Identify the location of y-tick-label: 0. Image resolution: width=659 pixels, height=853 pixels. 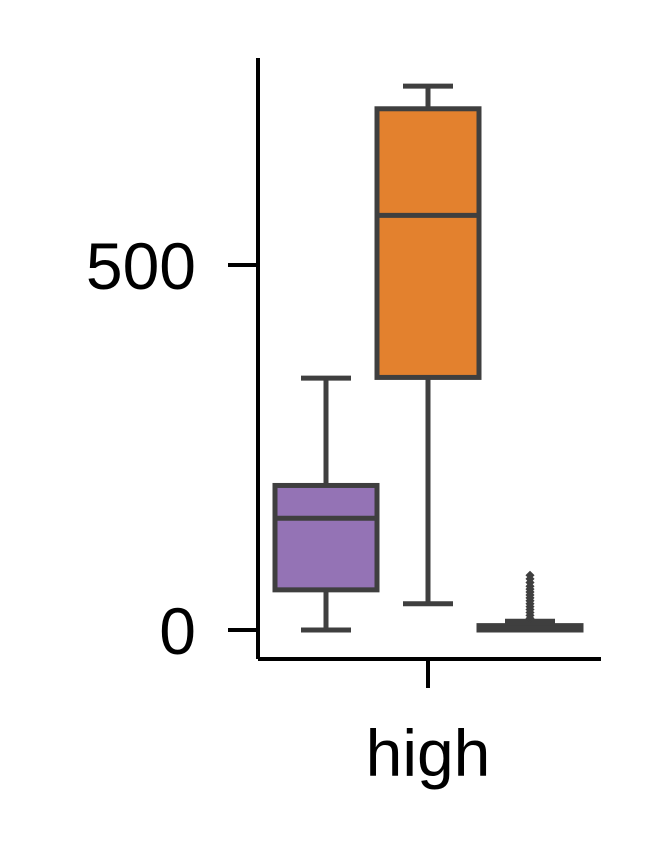
(177, 631).